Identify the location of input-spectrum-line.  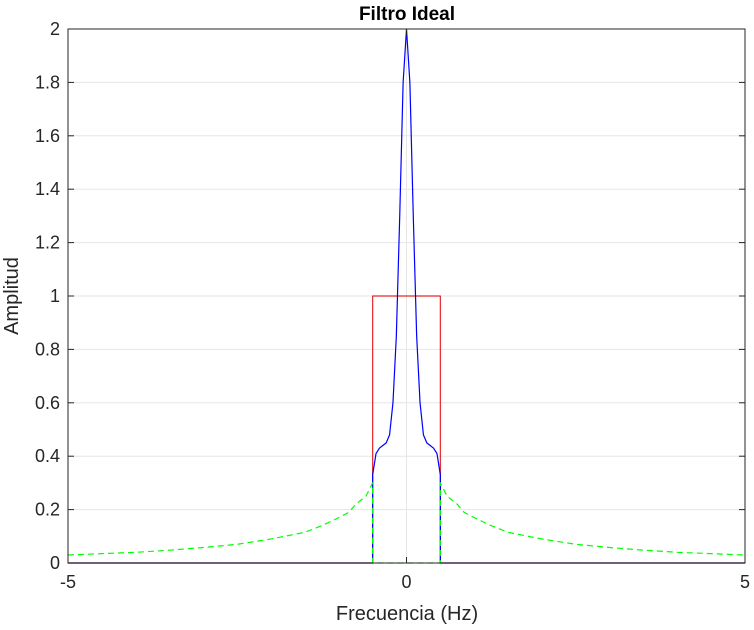
(406, 523).